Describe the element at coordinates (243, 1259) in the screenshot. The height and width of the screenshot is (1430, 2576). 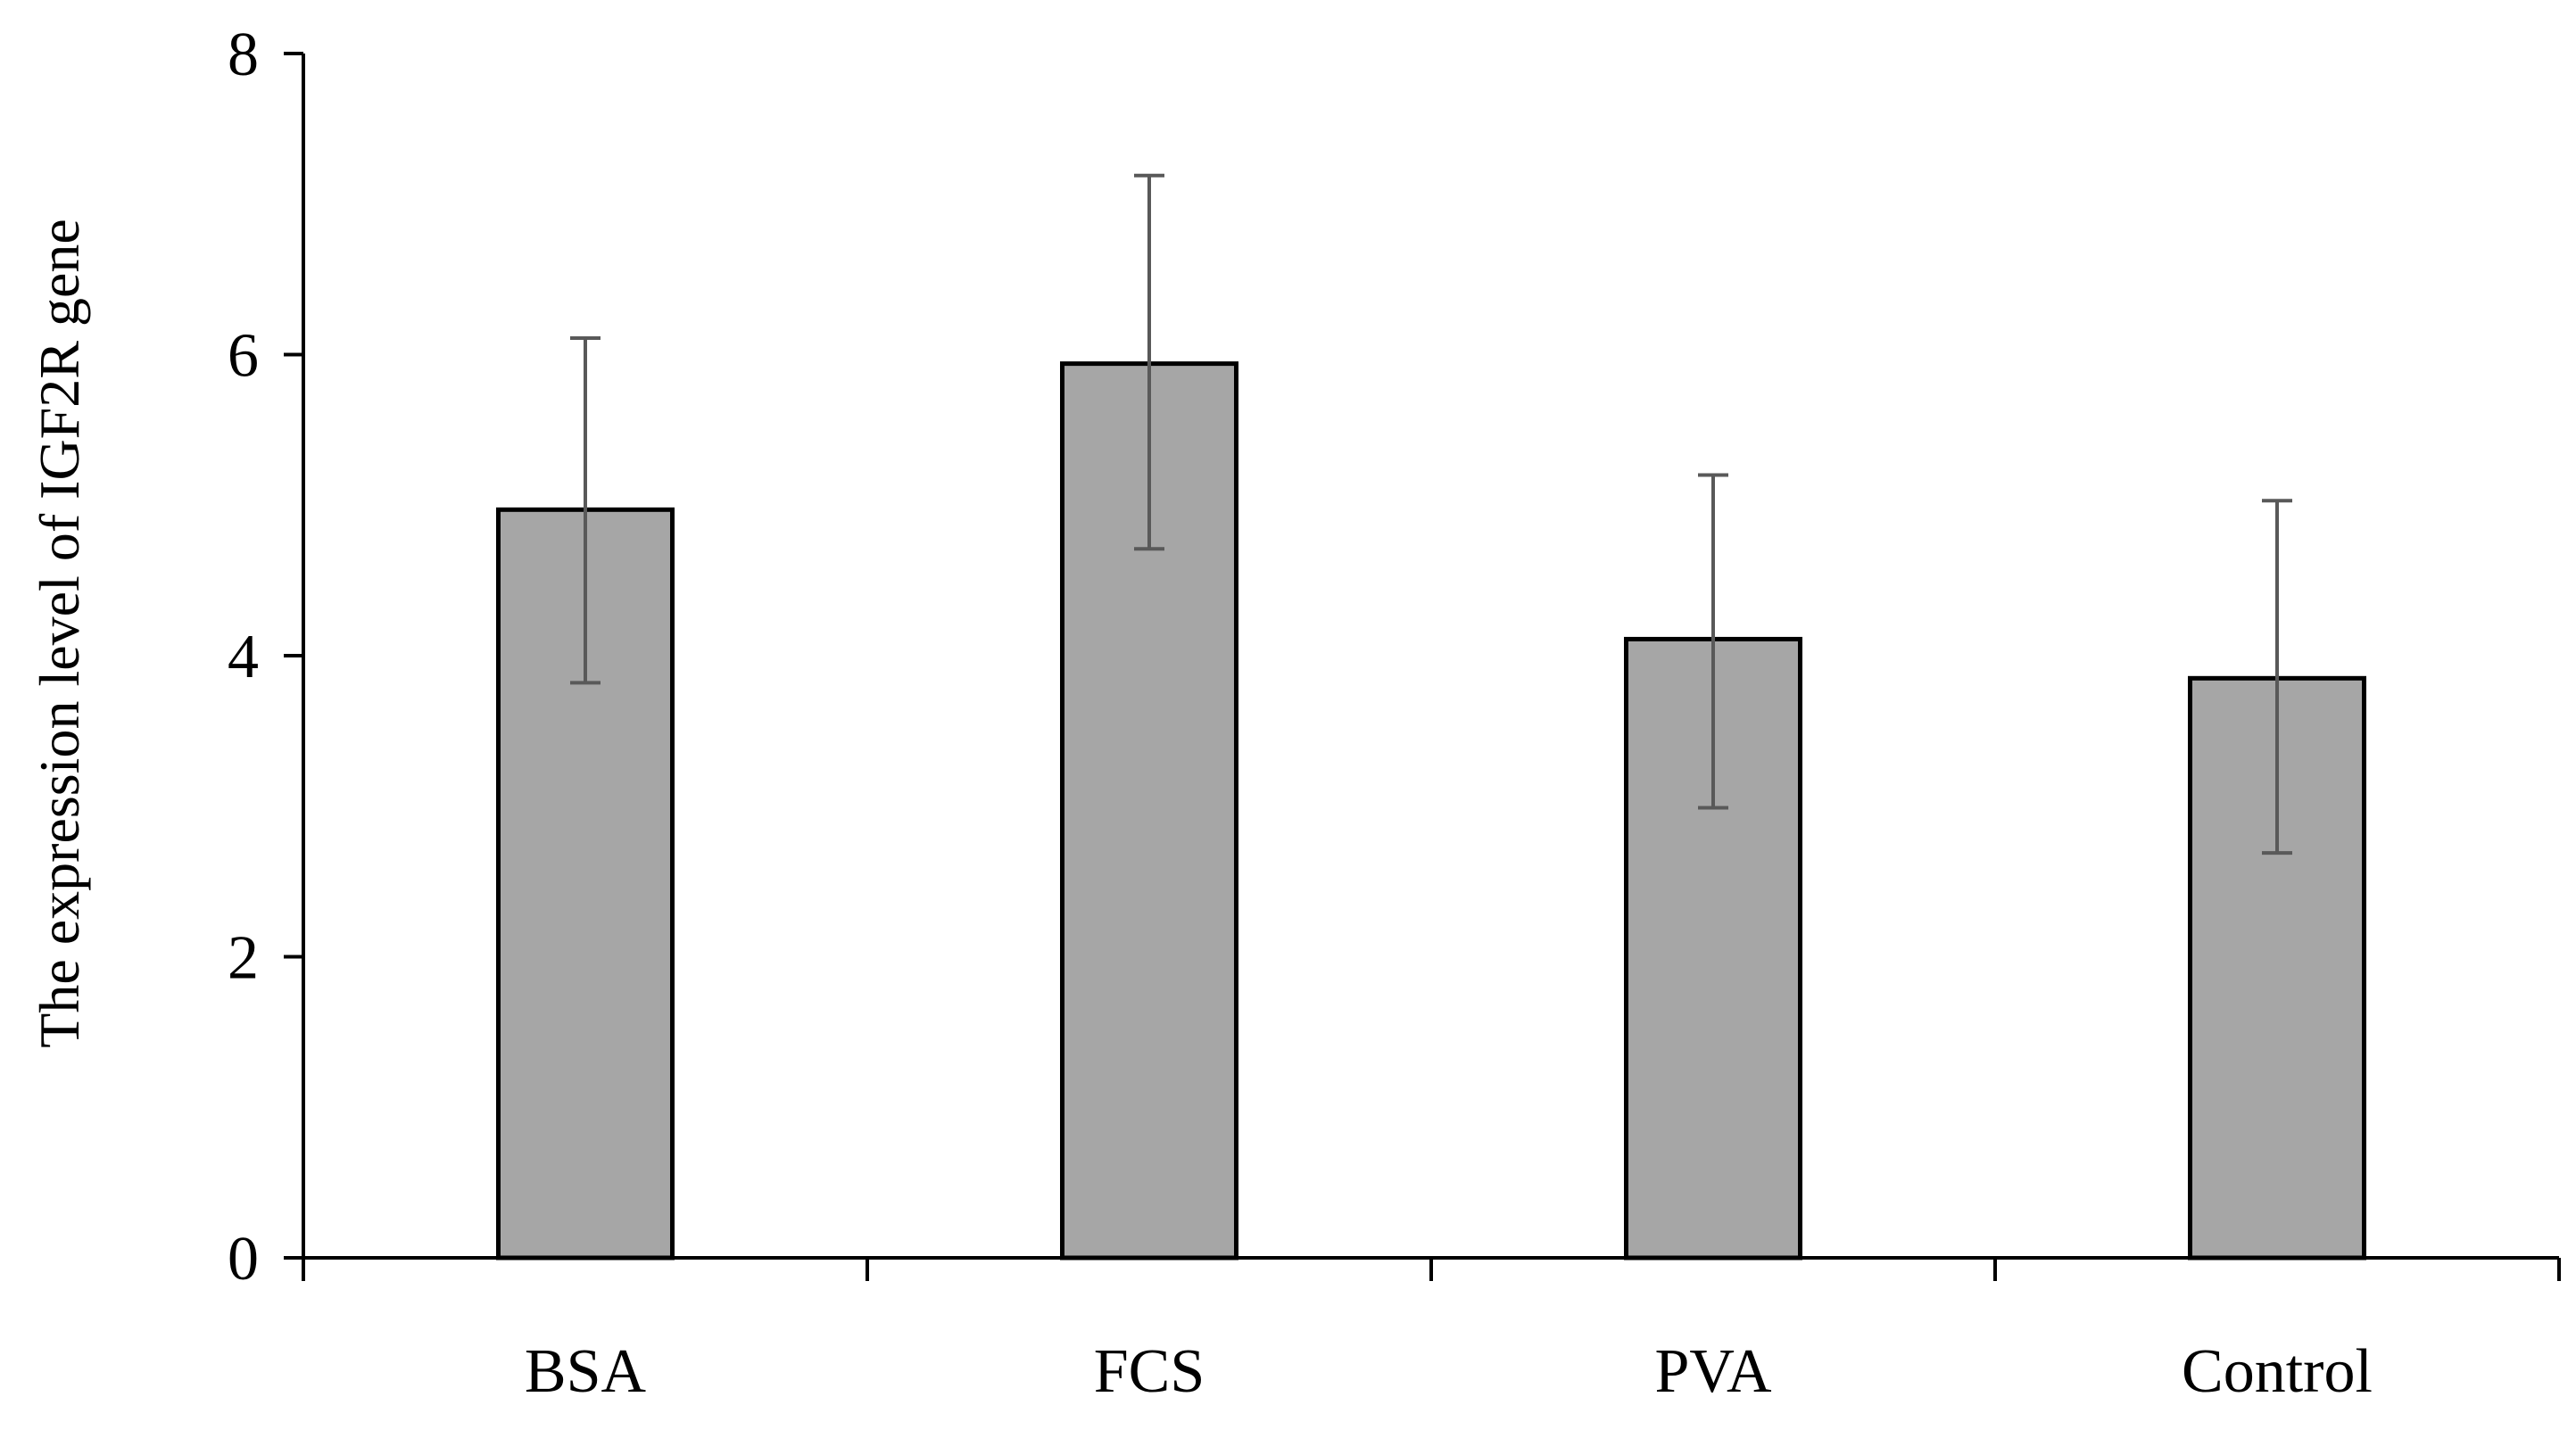
I see `y-tick-label: 0` at that location.